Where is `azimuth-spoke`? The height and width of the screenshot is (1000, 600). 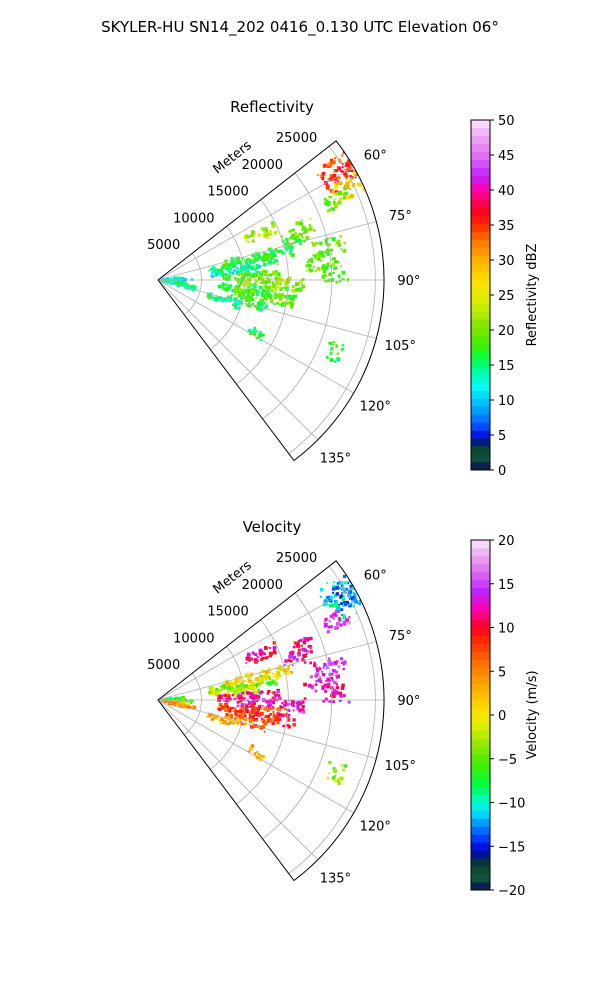 azimuth-spoke is located at coordinates (267, 729).